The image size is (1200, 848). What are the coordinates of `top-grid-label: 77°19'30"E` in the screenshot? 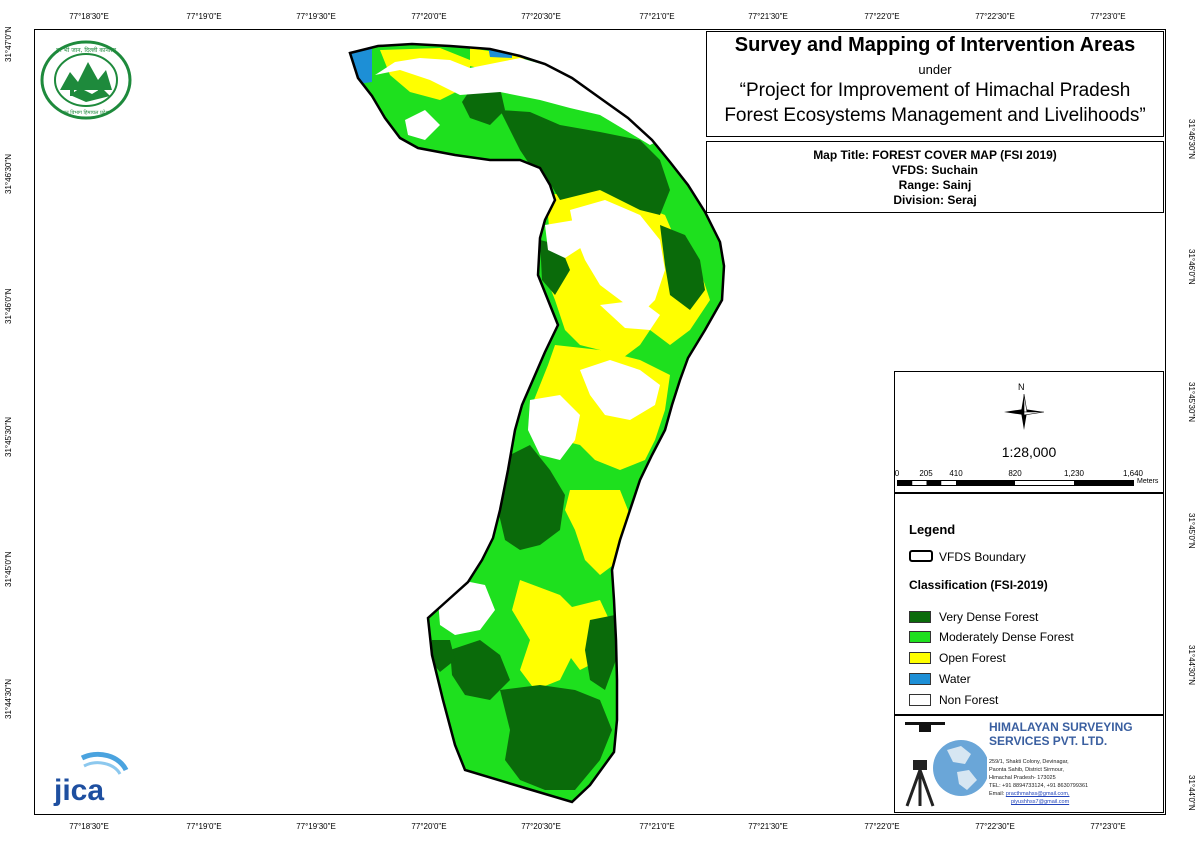 It's located at (316, 16).